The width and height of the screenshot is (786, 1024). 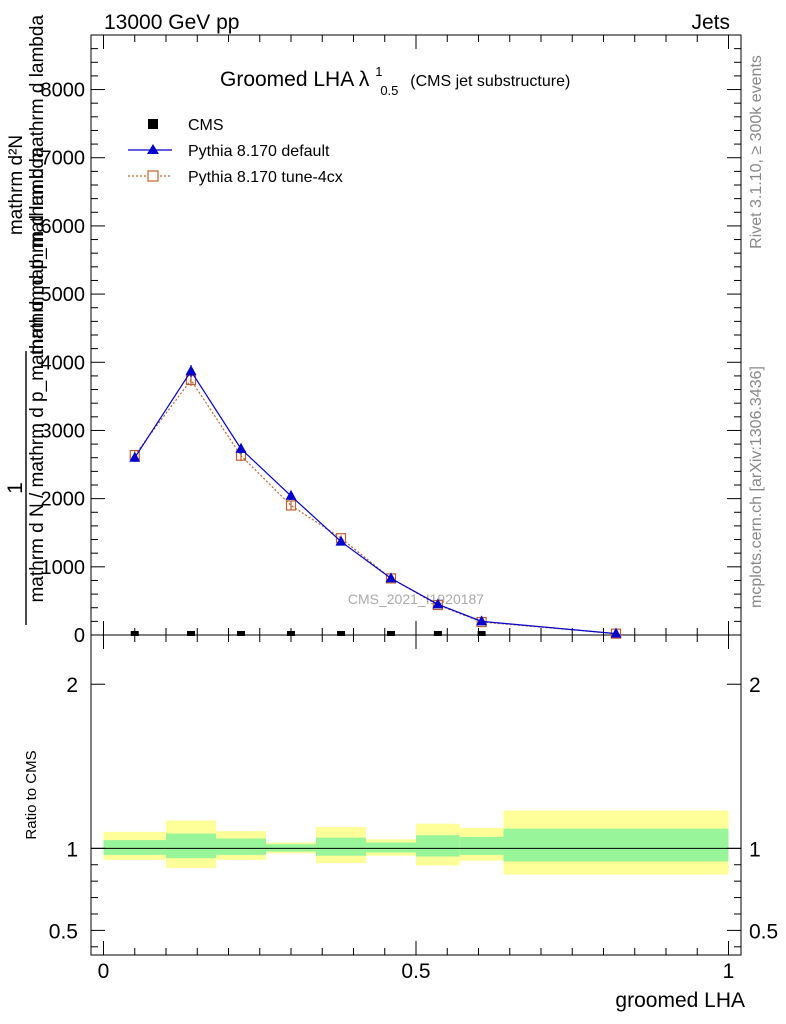 What do you see at coordinates (72, 849) in the screenshot?
I see `ratio-ytick-label-left: 1` at bounding box center [72, 849].